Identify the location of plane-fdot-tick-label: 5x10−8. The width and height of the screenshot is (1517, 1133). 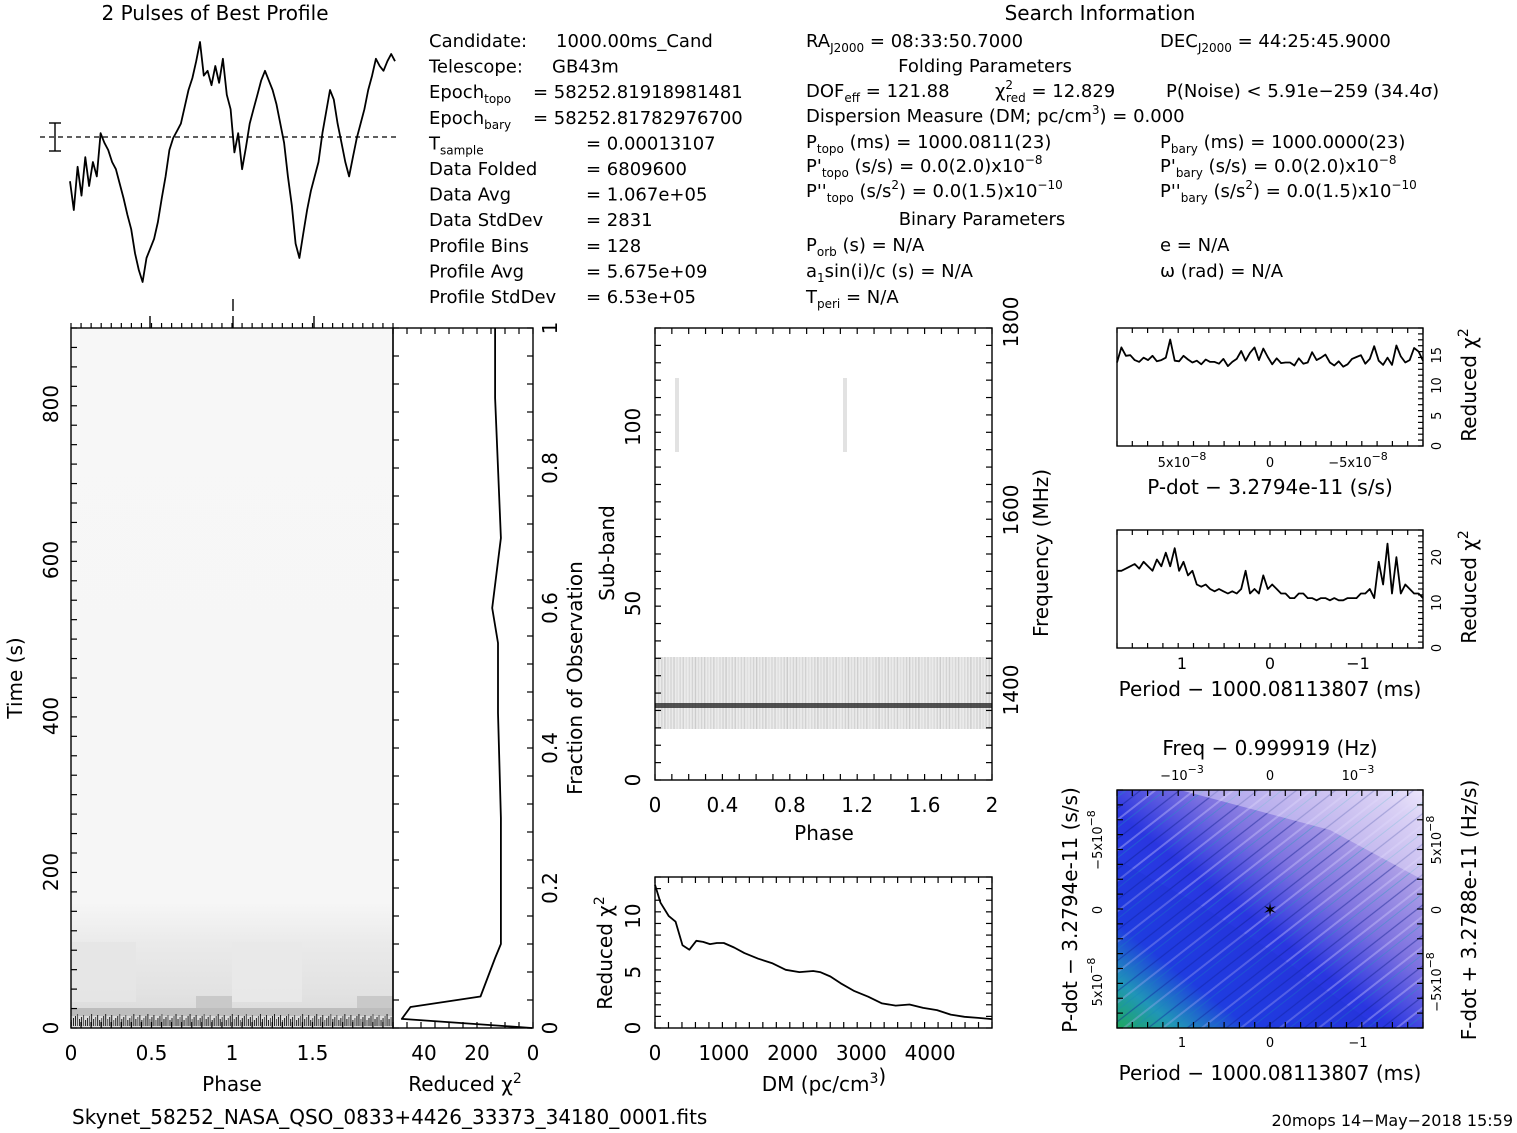
(1434, 840).